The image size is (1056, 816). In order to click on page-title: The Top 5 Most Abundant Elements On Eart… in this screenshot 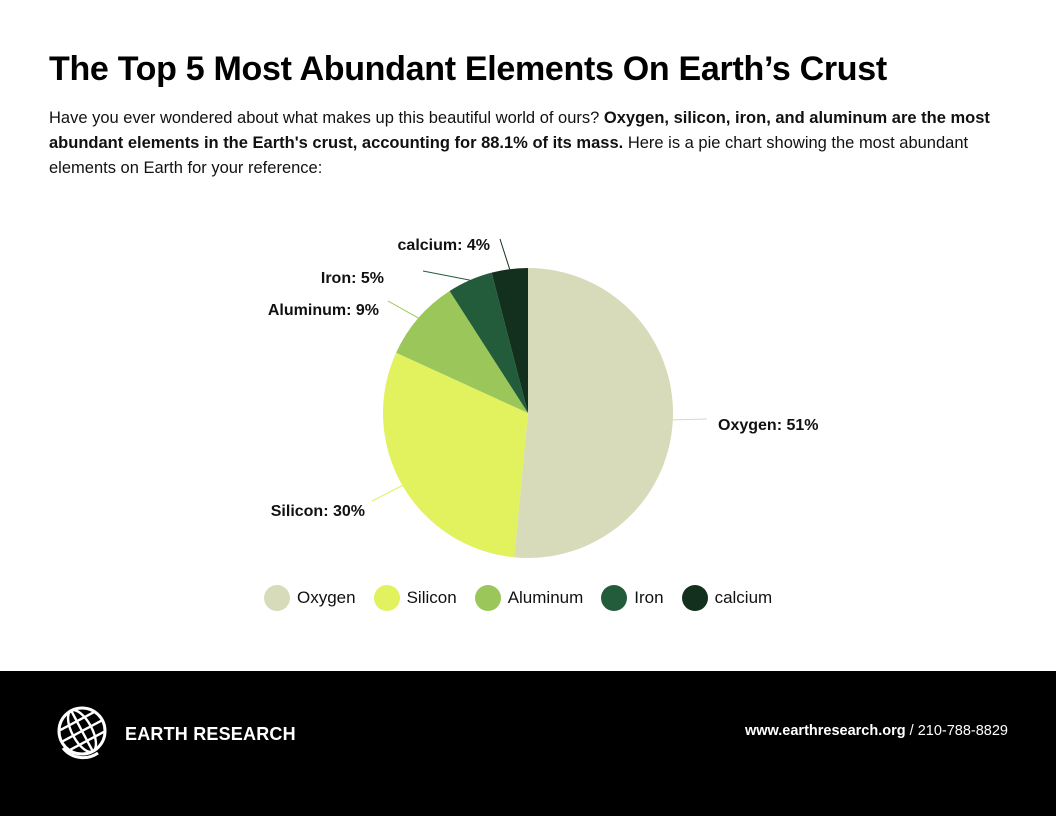, I will do `click(468, 69)`.